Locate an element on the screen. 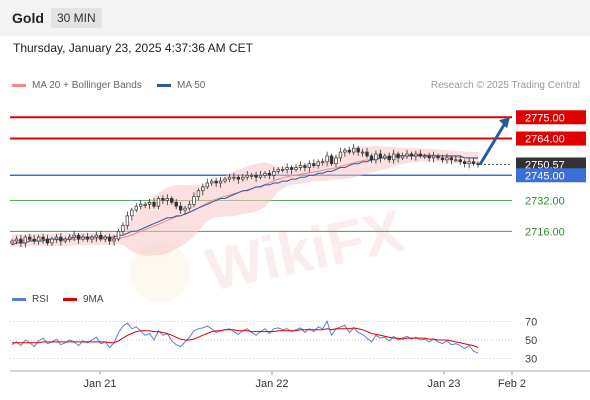  x-tick-label: Feb 2 is located at coordinates (512, 384).